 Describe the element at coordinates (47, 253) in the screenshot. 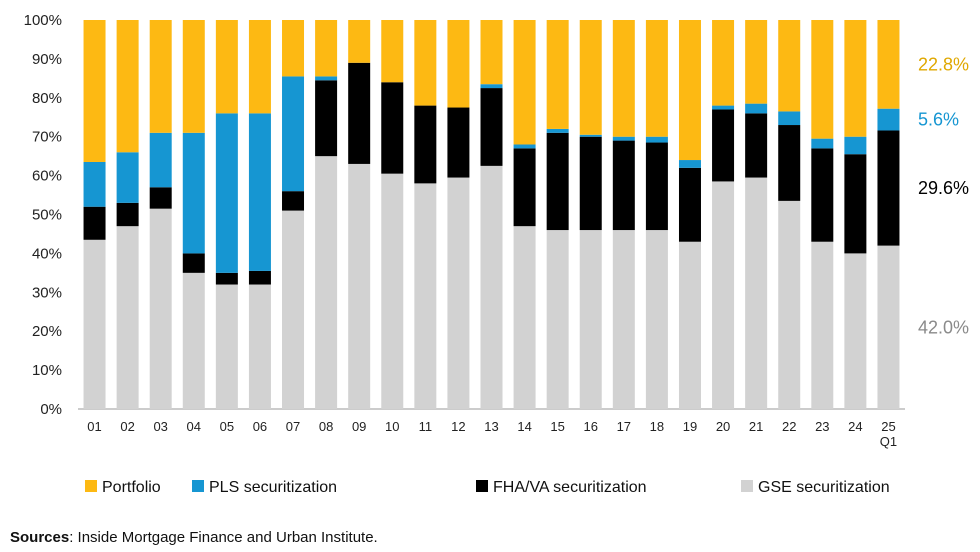

I see `y-tick-label: 40%` at that location.